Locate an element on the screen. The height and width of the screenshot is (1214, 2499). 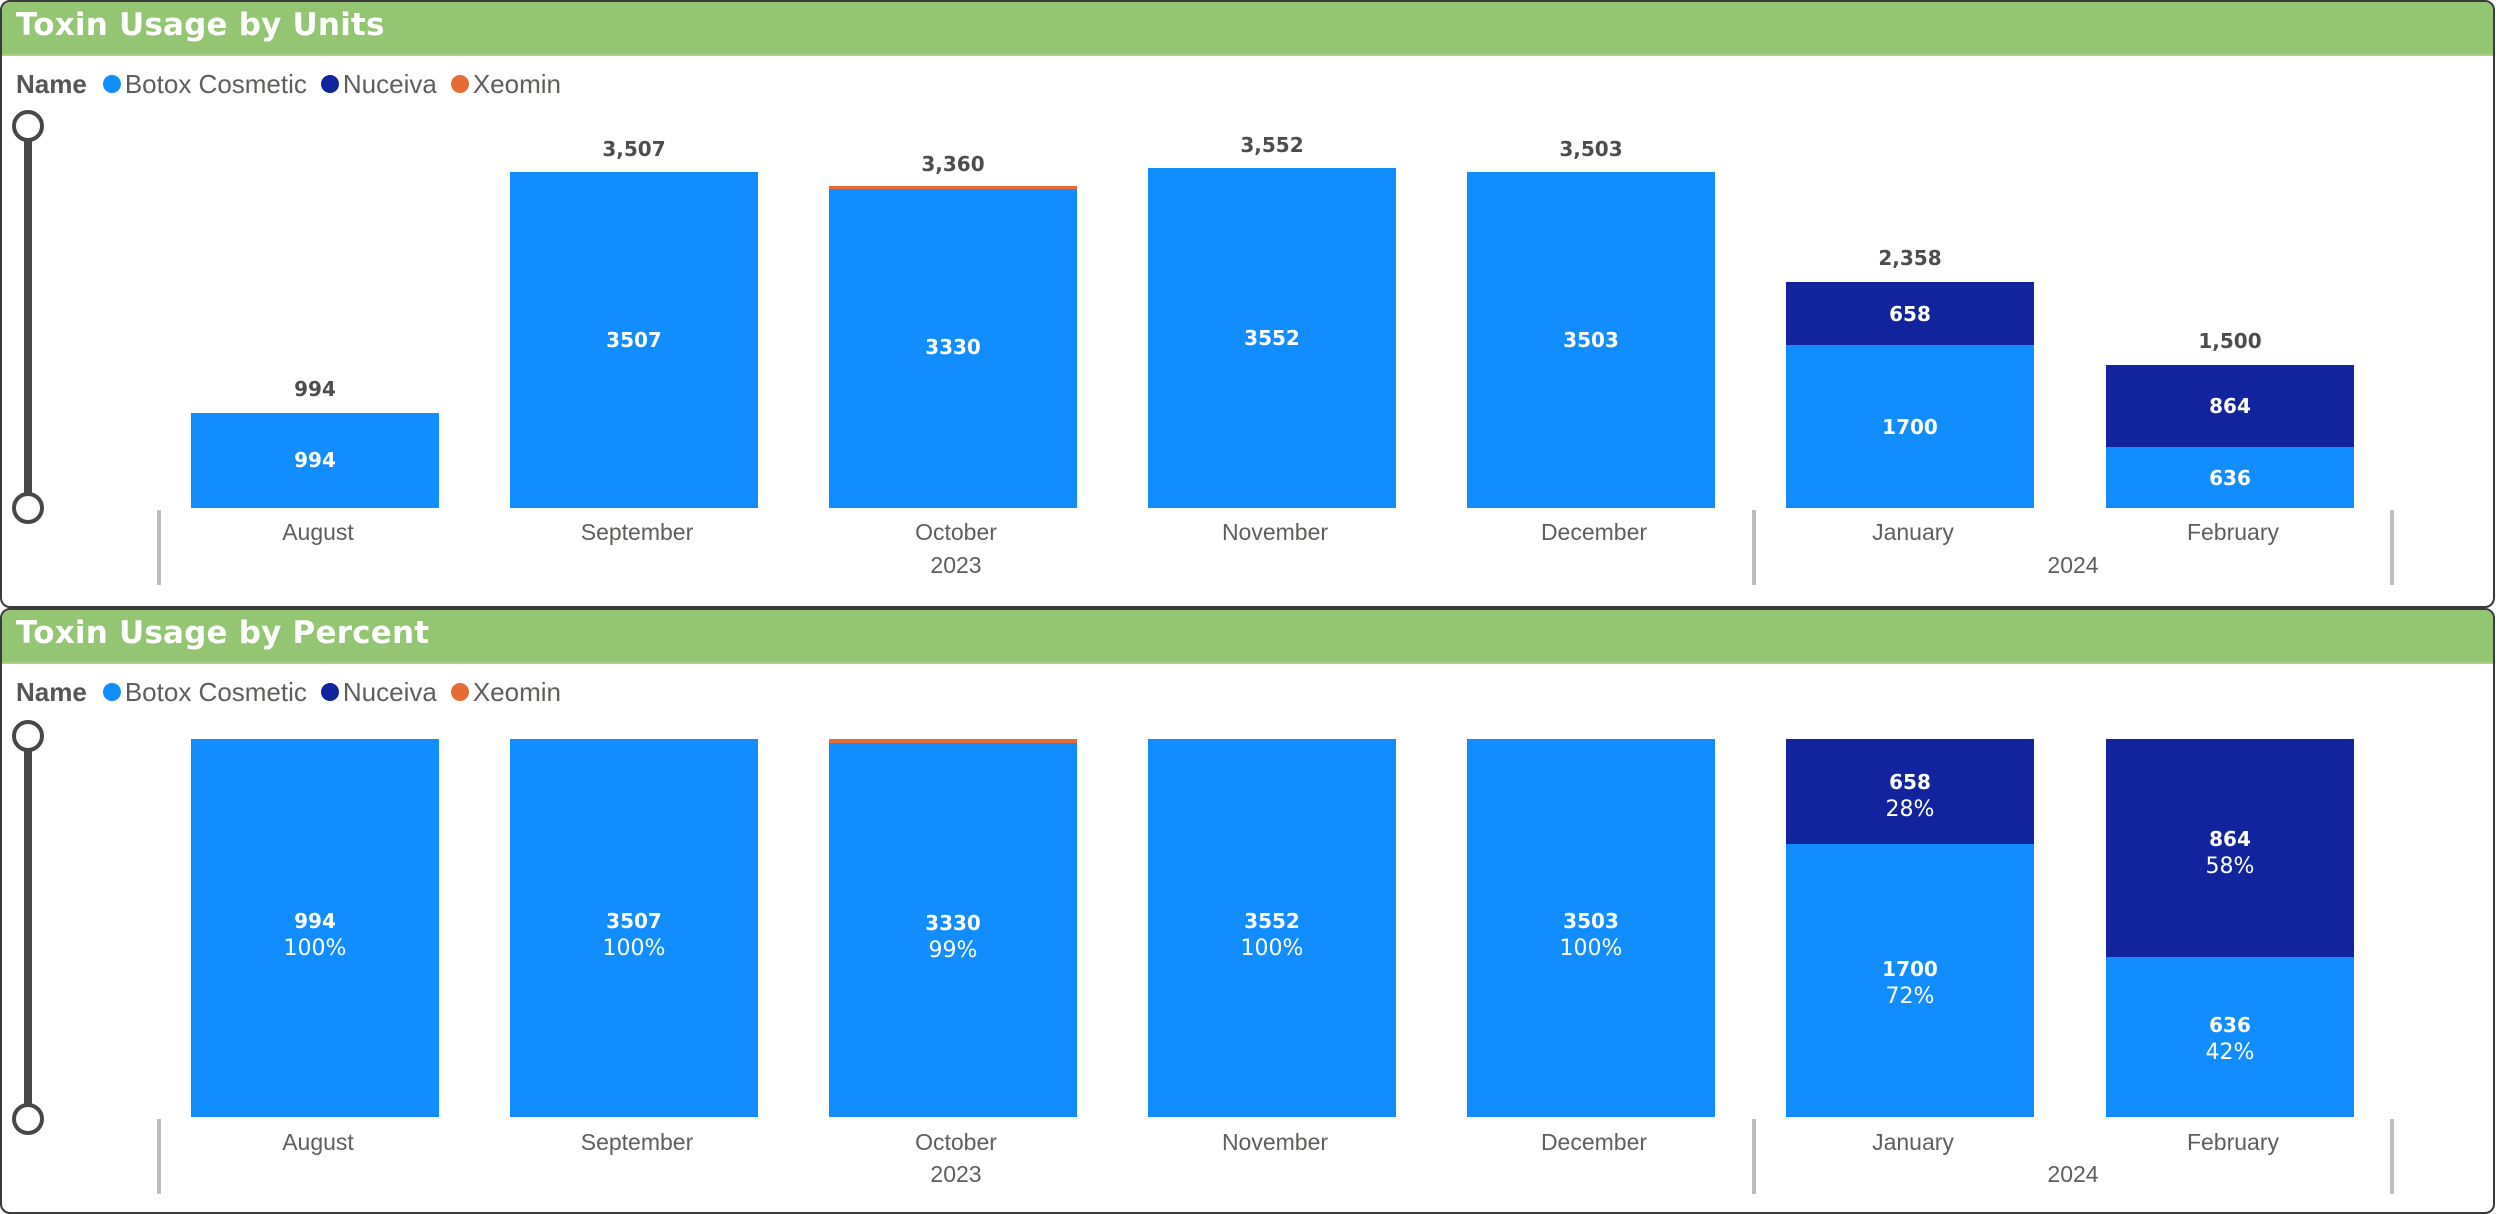
segment-botox: 1700 72% is located at coordinates (1910, 980).